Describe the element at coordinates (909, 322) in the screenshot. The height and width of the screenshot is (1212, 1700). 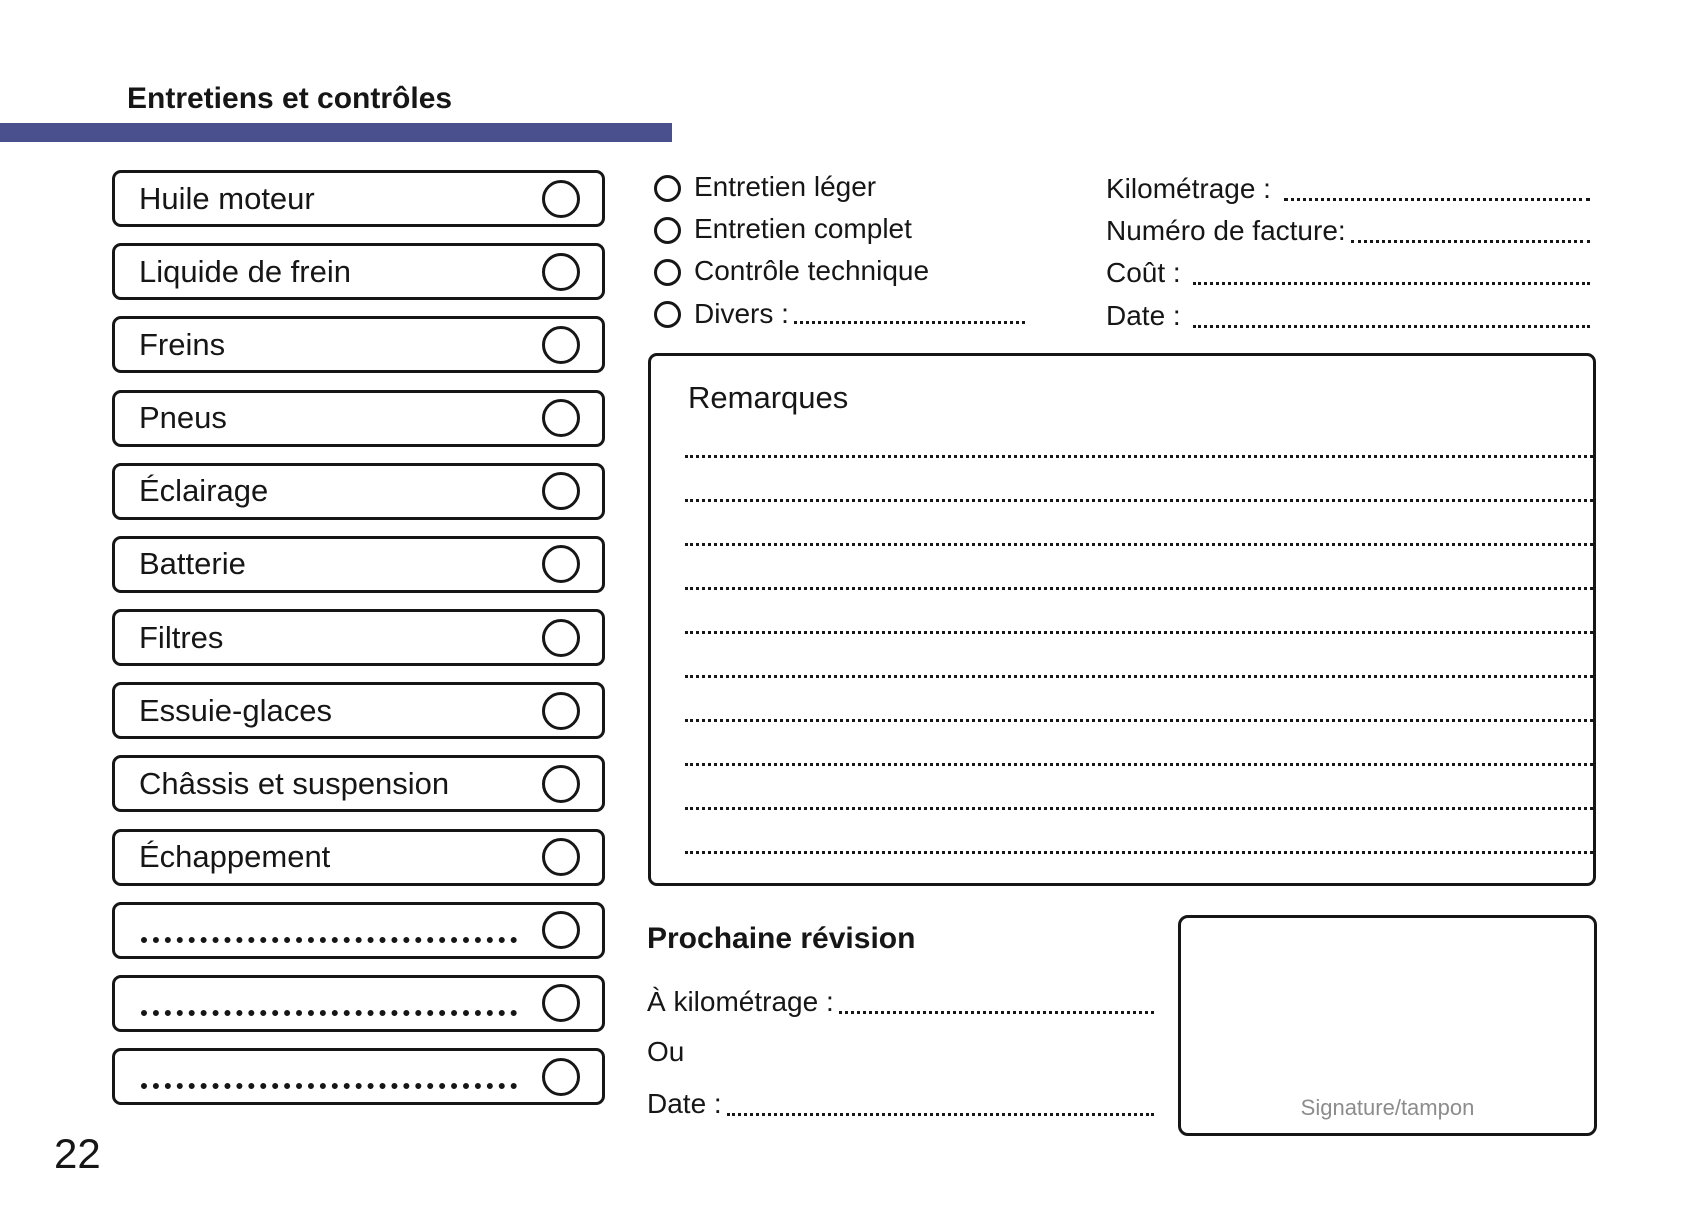
I see `divers-input-line` at that location.